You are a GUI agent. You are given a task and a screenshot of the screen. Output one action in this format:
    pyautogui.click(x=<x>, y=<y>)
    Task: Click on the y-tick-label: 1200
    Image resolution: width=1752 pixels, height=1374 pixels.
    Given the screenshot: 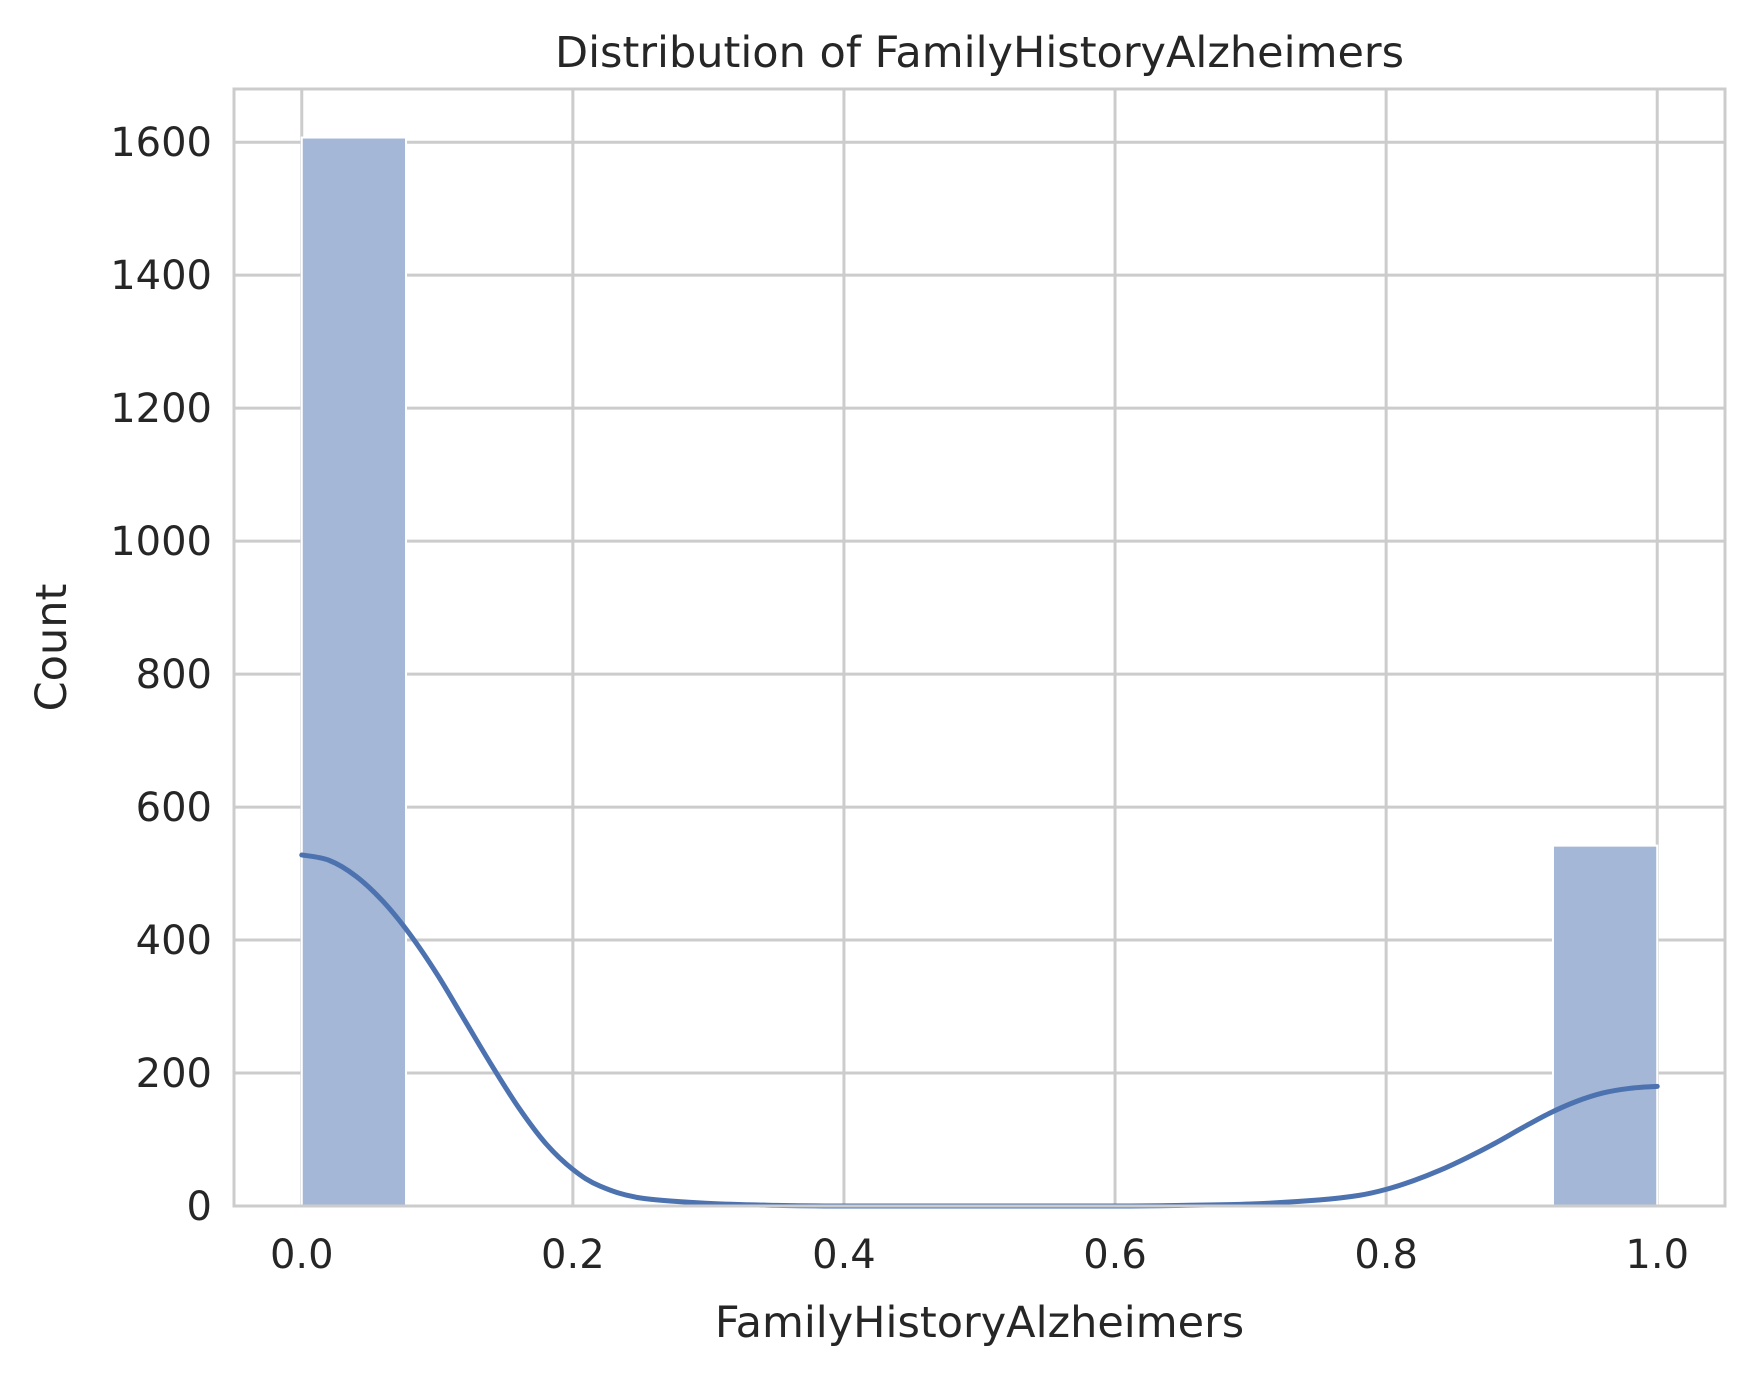 What is the action you would take?
    pyautogui.click(x=161, y=409)
    